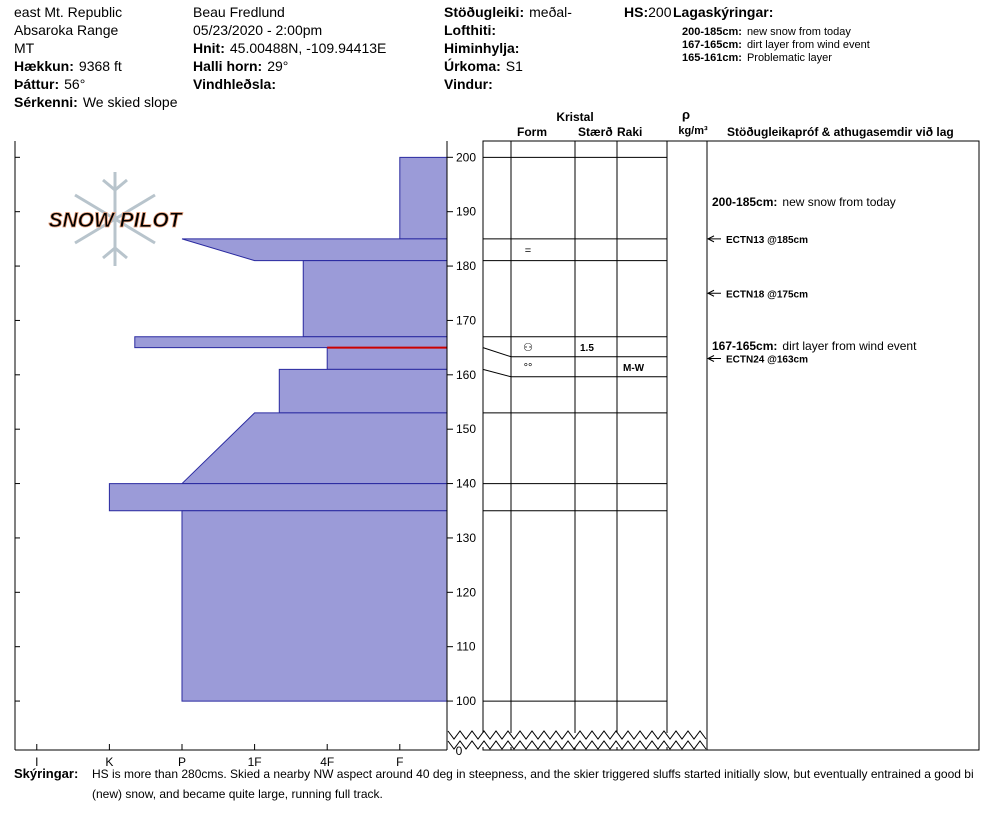 This screenshot has width=994, height=840. What do you see at coordinates (808, 45) in the screenshot?
I see `legend-text: dirt layer from wind event` at bounding box center [808, 45].